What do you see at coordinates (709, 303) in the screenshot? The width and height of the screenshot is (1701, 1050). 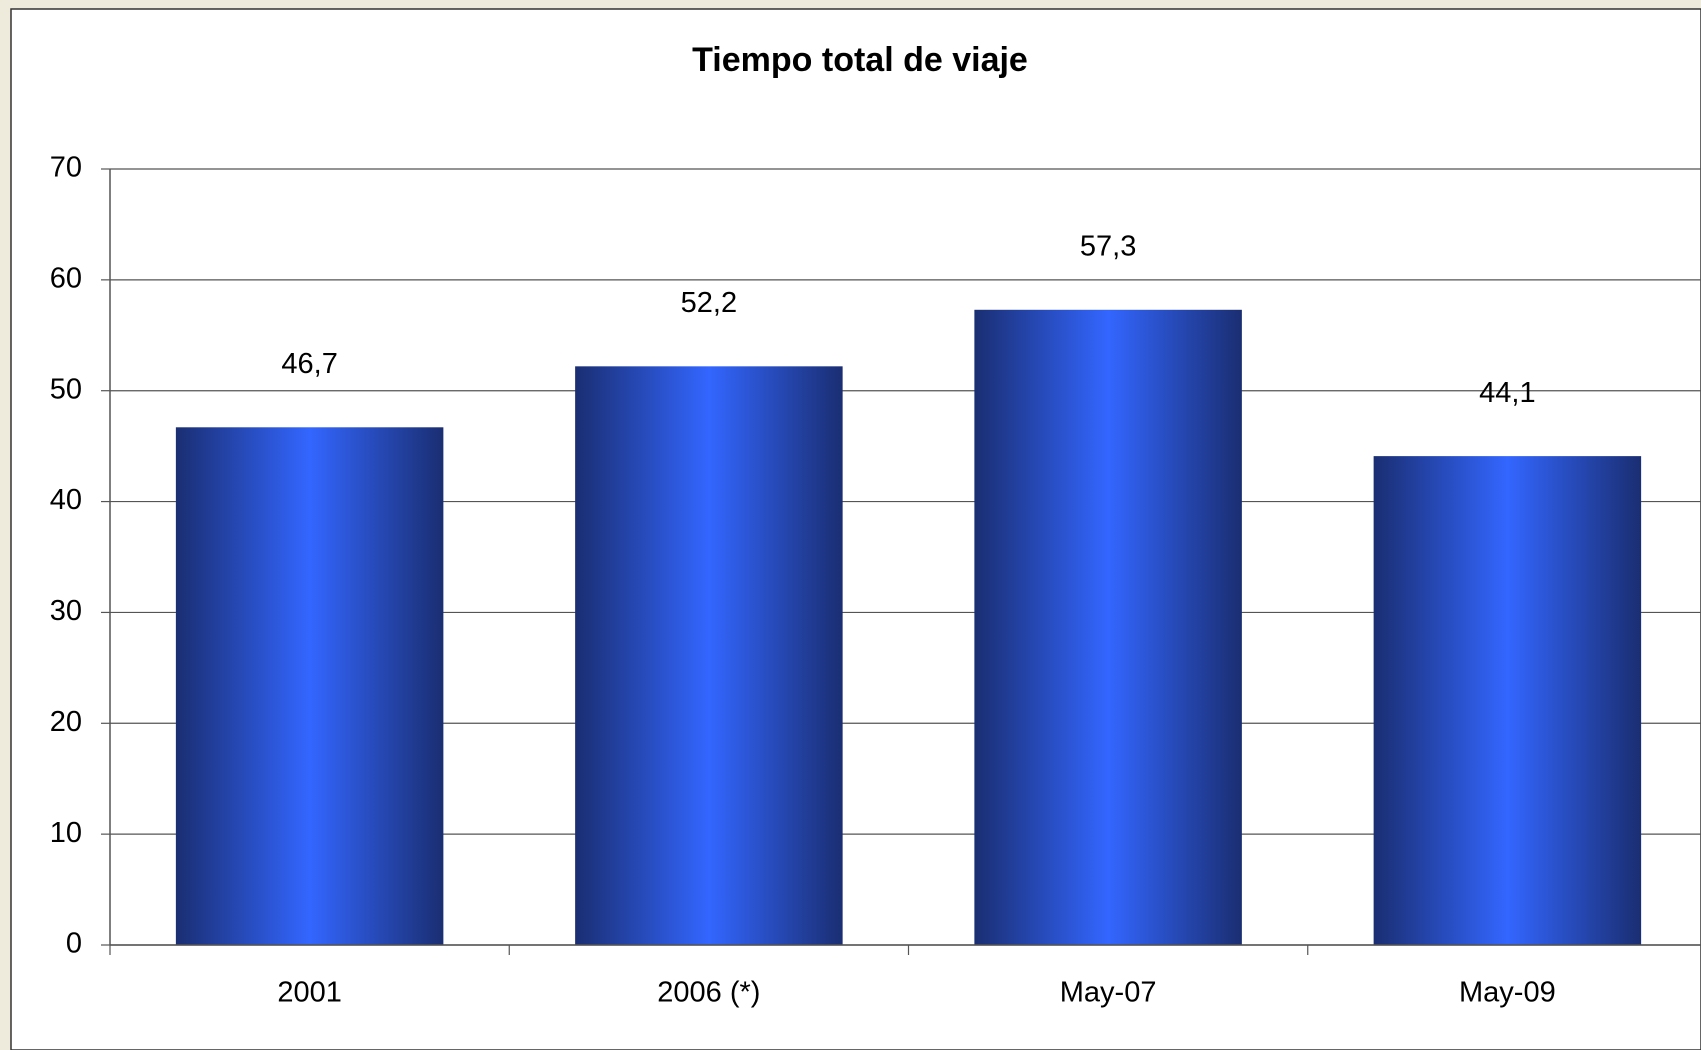 I see `value-label: 52,2` at bounding box center [709, 303].